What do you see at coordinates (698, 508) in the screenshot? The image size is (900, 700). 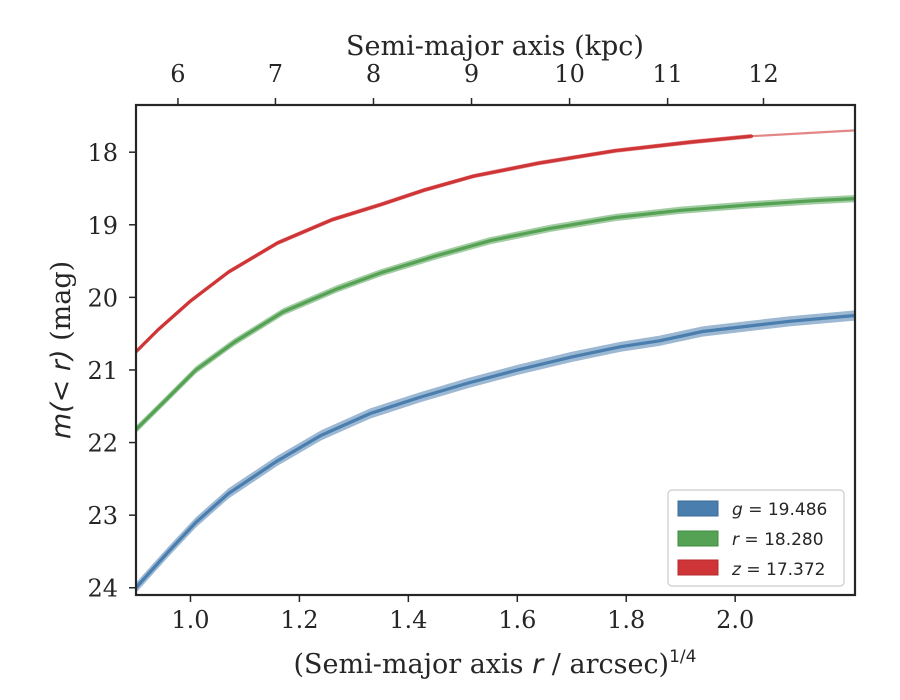 I see `legend-swatch-g` at bounding box center [698, 508].